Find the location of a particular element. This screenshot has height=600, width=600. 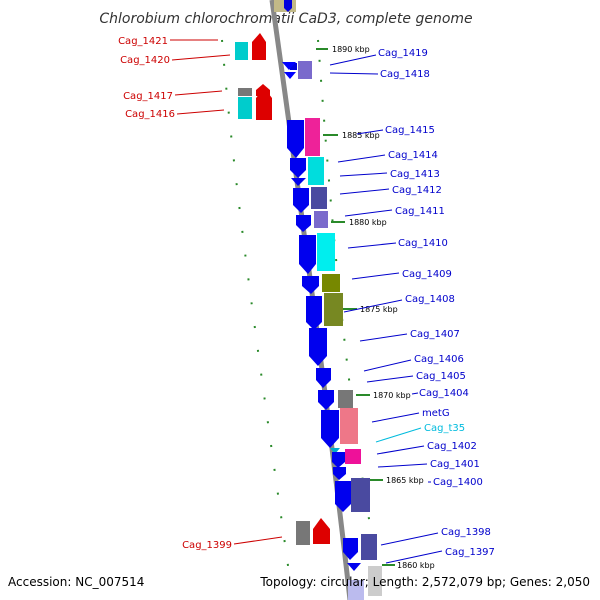

gene-cag-1410-block is located at coordinates (326, 252).